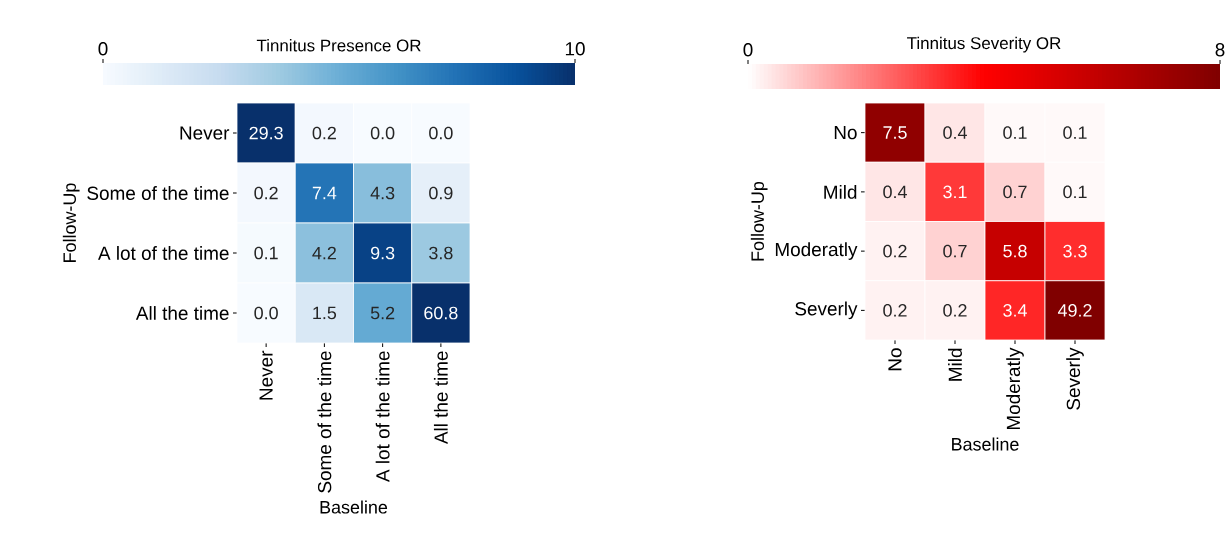 This screenshot has width=1226, height=550. I want to click on data-label: 0.9, so click(441, 193).